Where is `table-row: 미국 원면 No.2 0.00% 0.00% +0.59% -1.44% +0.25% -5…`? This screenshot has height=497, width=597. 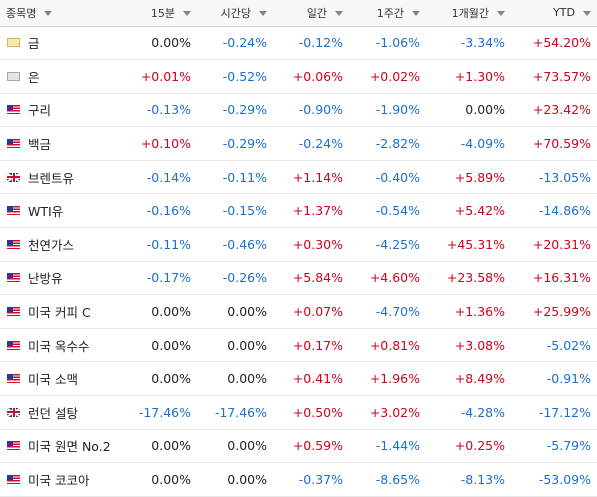 table-row: 미국 원면 No.2 0.00% 0.00% +0.59% -1.44% +0.25% -5… is located at coordinates (298, 446).